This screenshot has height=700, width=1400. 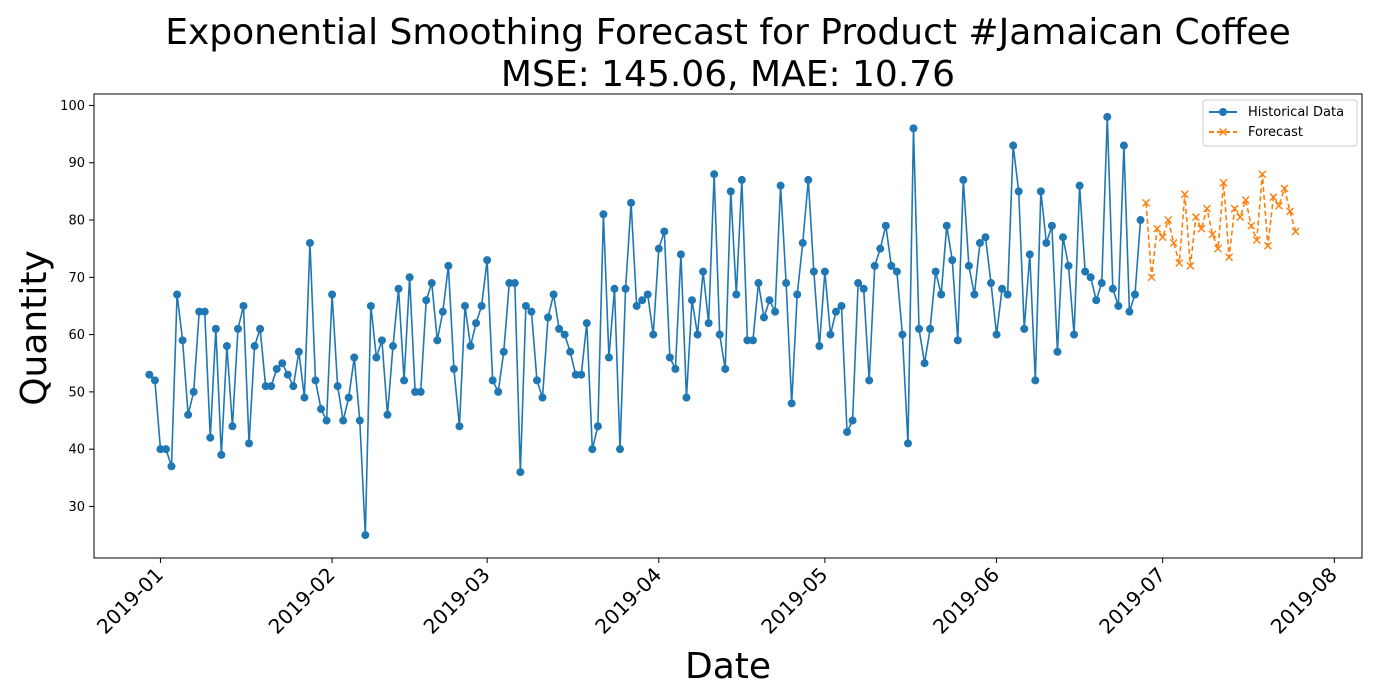 What do you see at coordinates (76, 335) in the screenshot?
I see `y-tick-label: 60` at bounding box center [76, 335].